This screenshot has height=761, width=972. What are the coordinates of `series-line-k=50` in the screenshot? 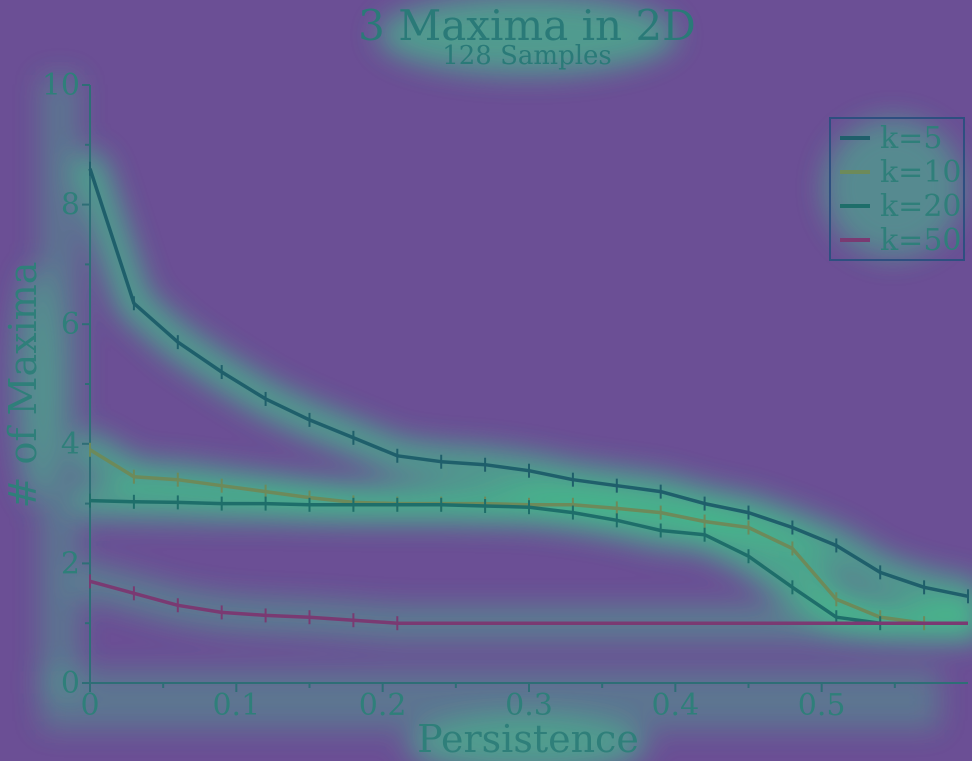 It's located at (528, 602).